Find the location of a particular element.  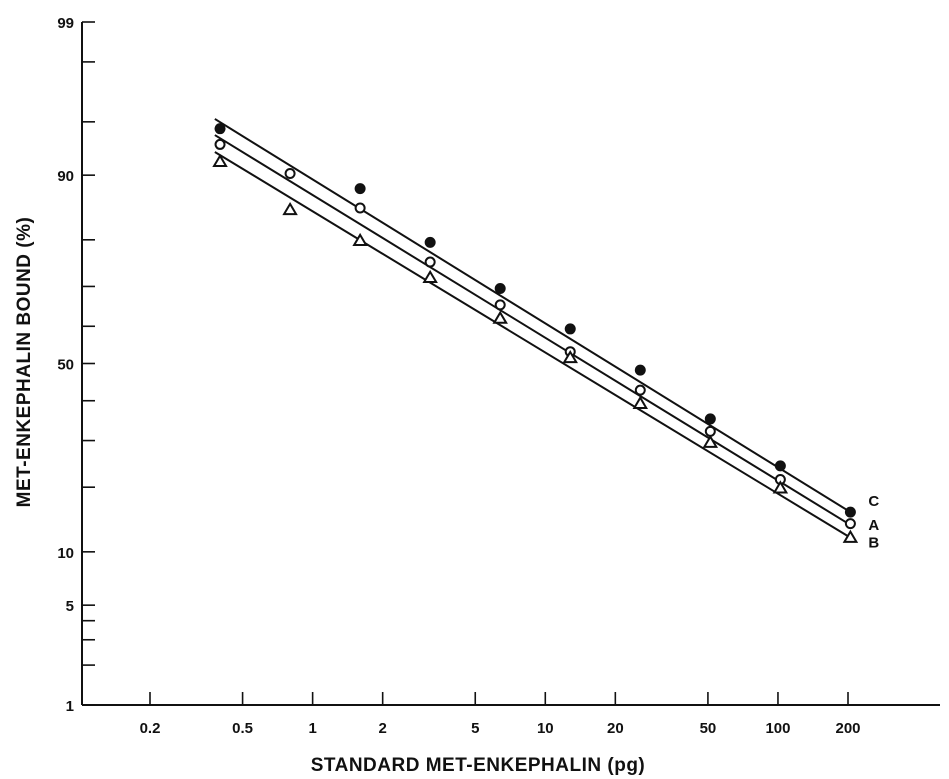

x-tick-label: 100 is located at coordinates (777, 728).